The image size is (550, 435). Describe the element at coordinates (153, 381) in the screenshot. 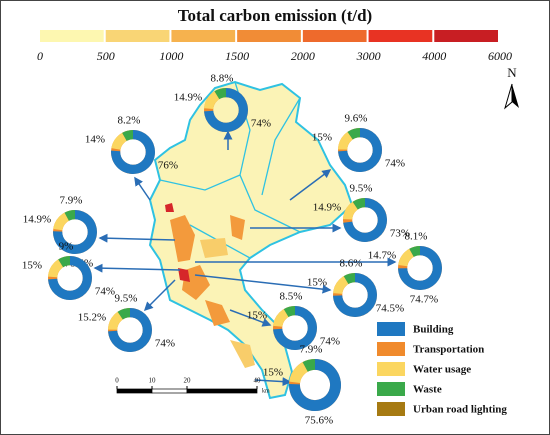

I see `scale-tick-label: 10` at that location.